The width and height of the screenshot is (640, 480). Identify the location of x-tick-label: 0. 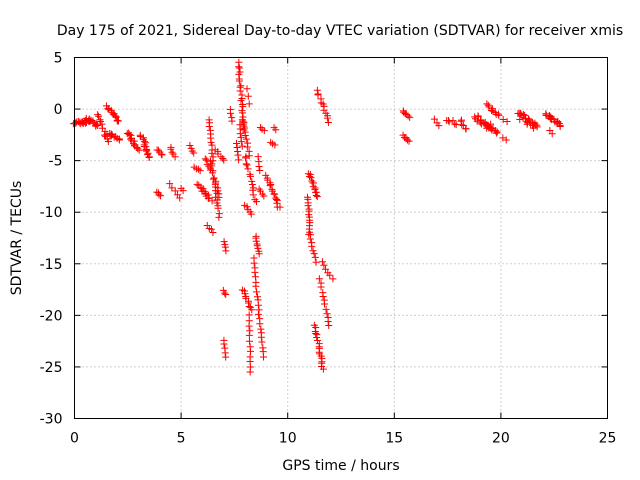
(74, 439).